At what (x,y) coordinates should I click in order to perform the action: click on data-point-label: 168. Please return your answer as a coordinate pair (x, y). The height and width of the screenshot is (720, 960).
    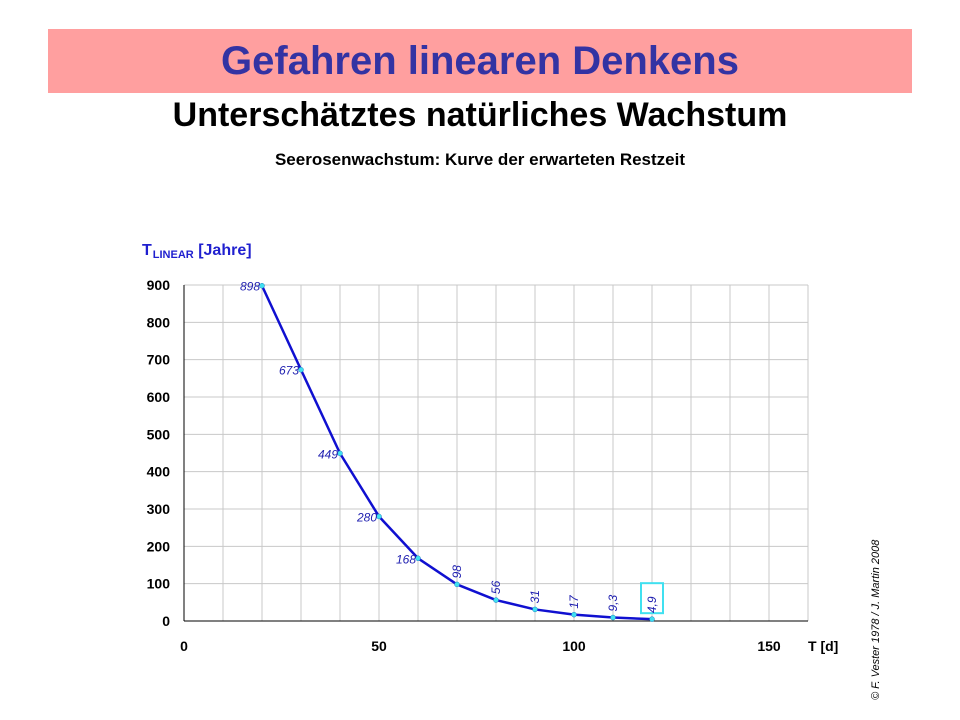
    Looking at the image, I should click on (406, 559).